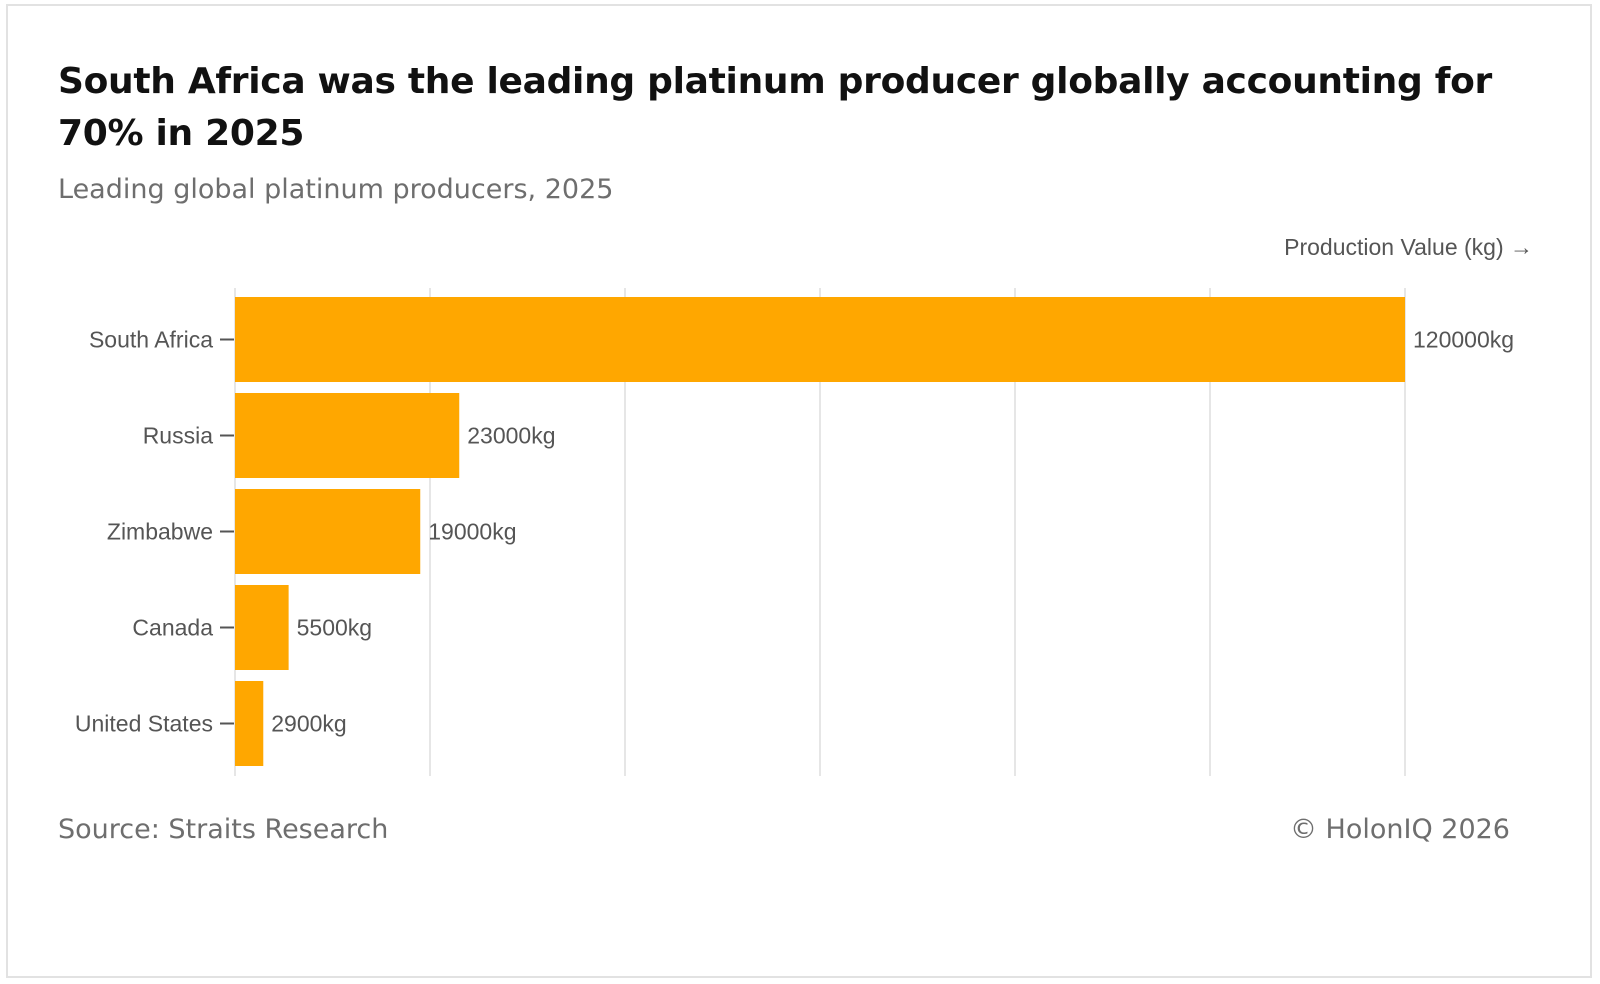 This screenshot has height=984, width=1600. What do you see at coordinates (347, 435) in the screenshot?
I see `bar-russia` at bounding box center [347, 435].